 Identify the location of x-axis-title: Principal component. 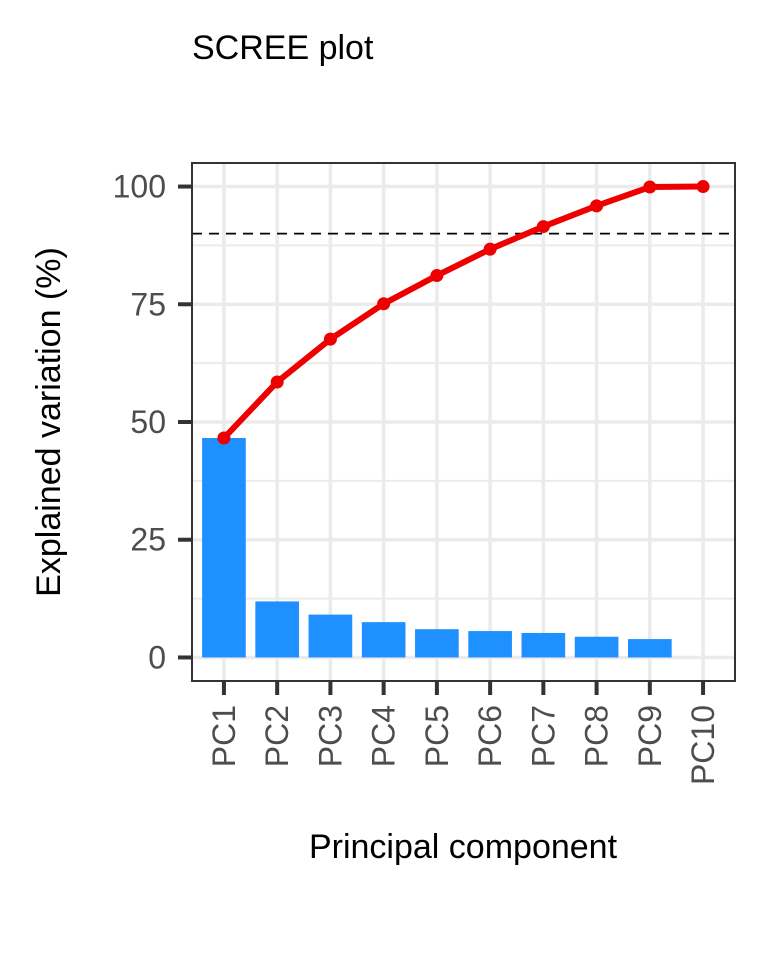
(463, 847).